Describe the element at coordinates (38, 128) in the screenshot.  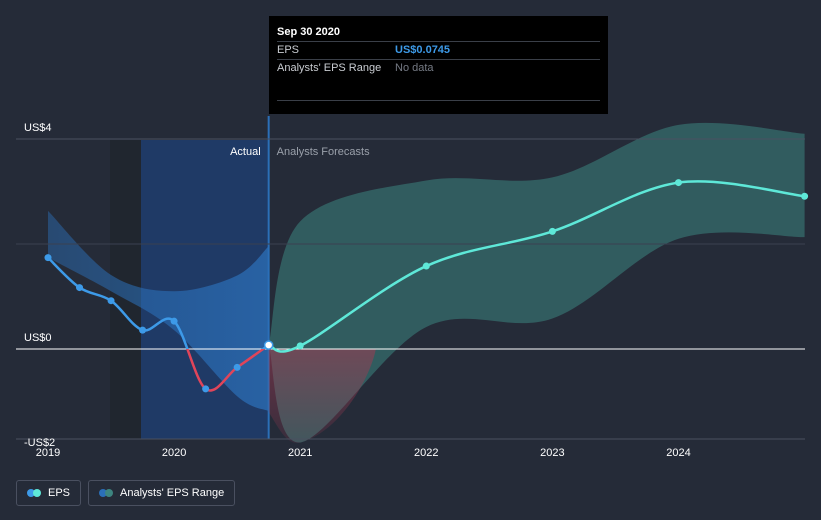
I see `y-tick-label: US$4` at that location.